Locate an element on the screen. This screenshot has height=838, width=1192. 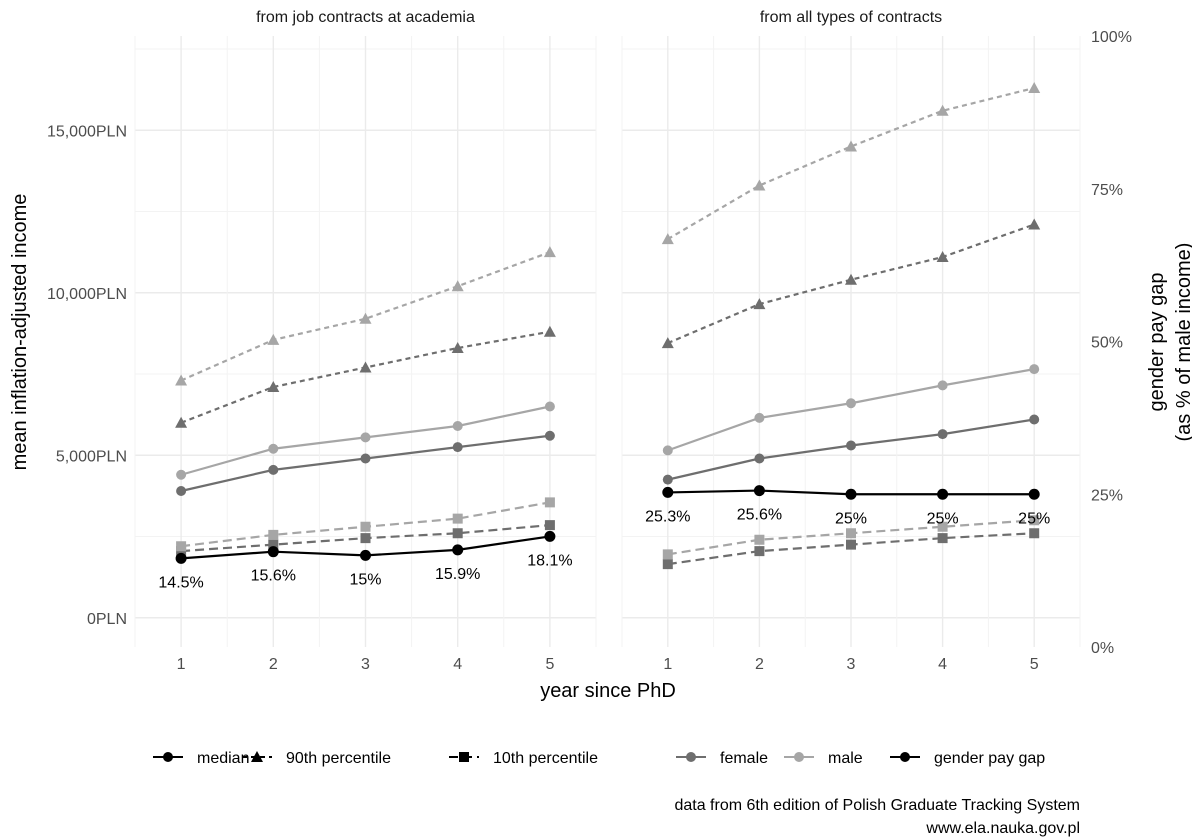
panel-title: from all types of contracts is located at coordinates (851, 17).